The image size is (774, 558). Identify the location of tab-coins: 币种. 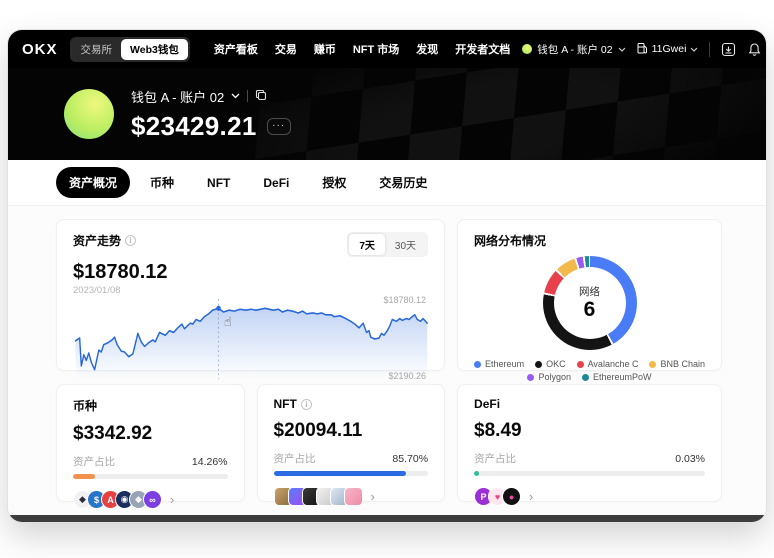
(162, 183).